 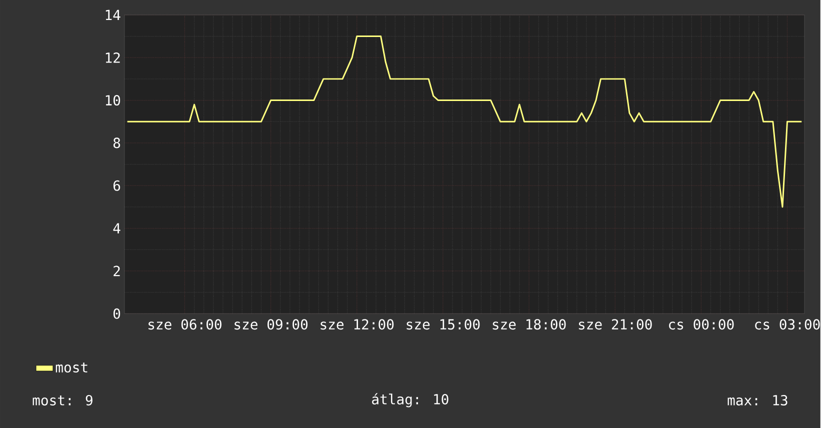 I want to click on x-tick-label: sze 18:00, so click(x=529, y=324).